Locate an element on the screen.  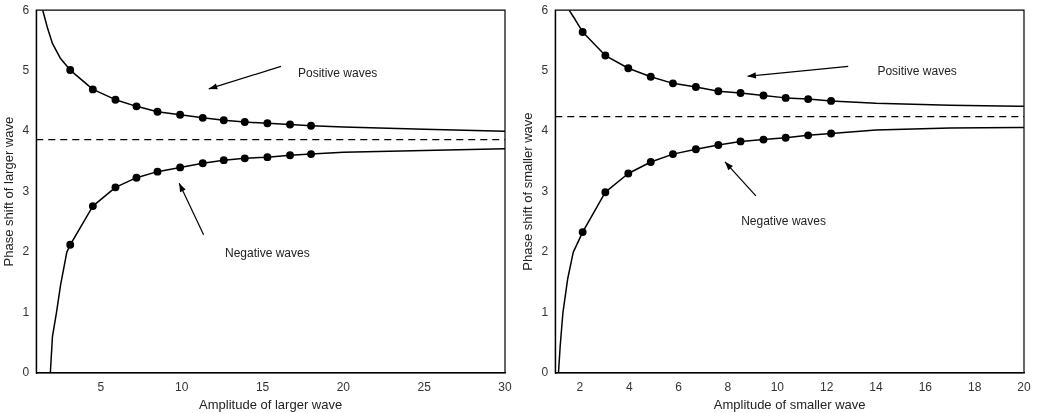
x-tick-label: 14 is located at coordinates (876, 386).